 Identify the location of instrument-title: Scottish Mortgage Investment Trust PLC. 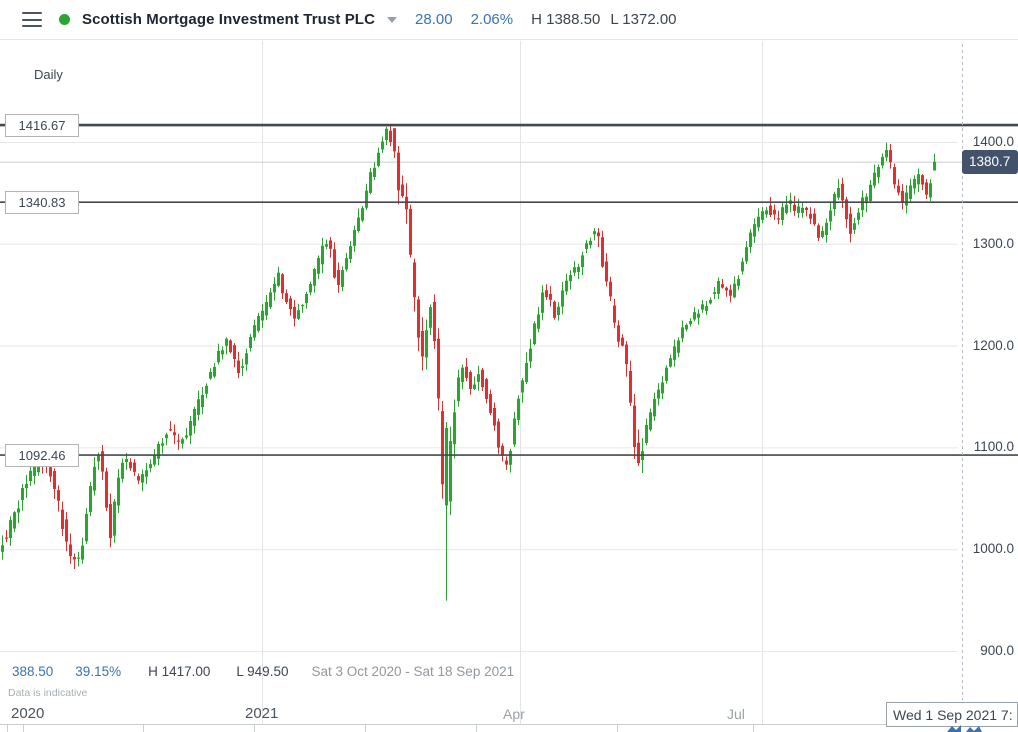
(229, 19).